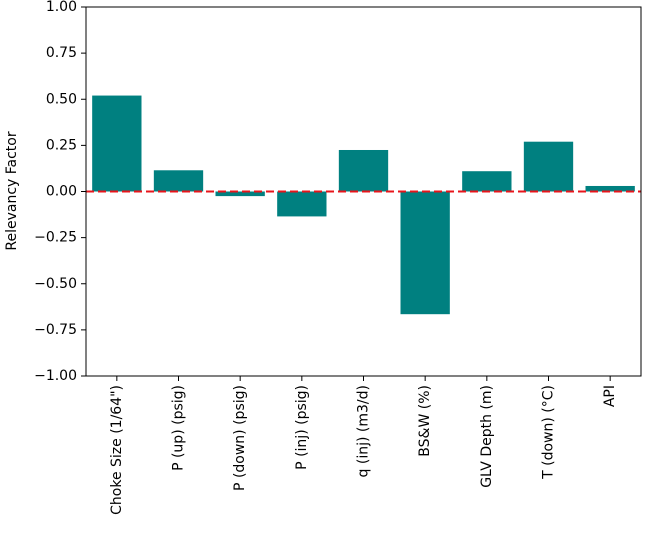 The height and width of the screenshot is (542, 645). I want to click on y-tick-label: −0.25, so click(55, 238).